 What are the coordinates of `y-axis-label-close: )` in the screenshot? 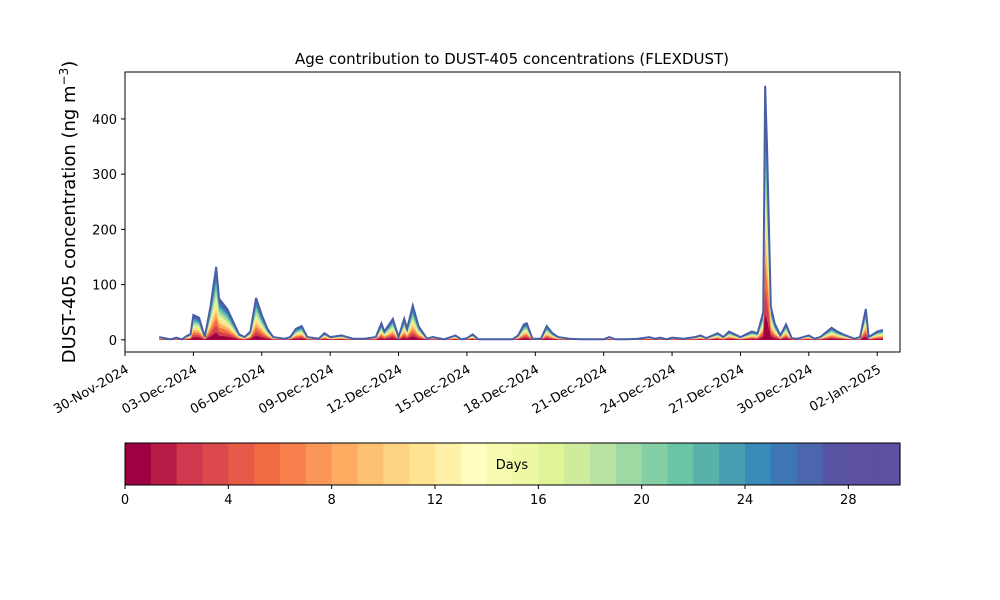 It's located at (69, 64).